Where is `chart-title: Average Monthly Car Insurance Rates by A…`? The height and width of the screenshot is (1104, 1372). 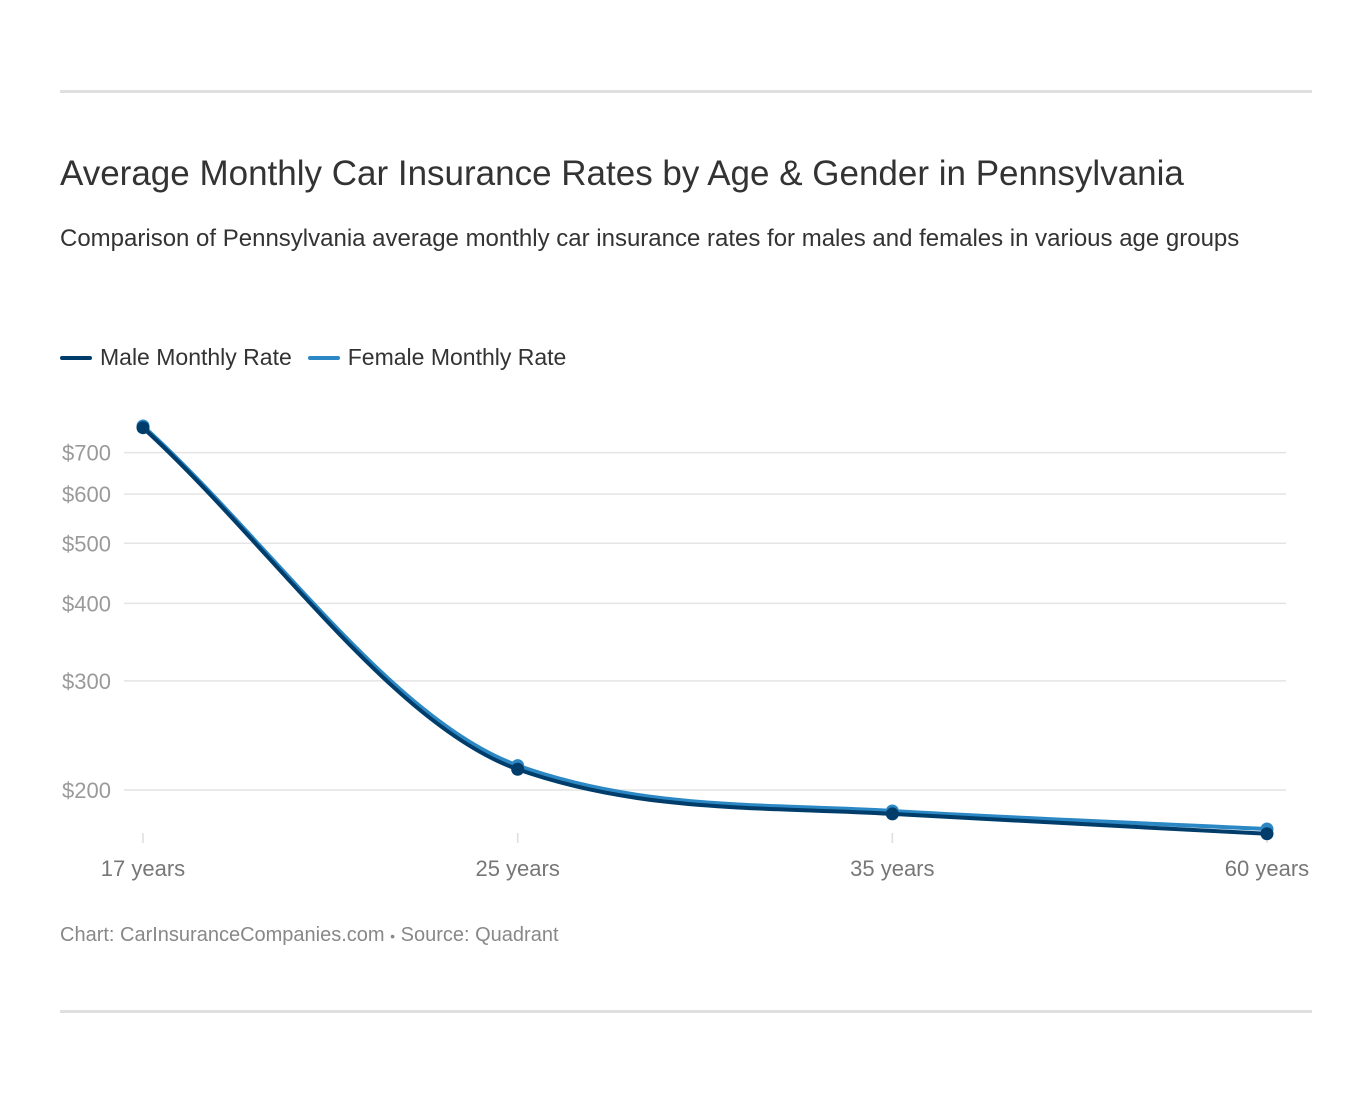
chart-title: Average Monthly Car Insurance Rates by A… is located at coordinates (622, 173).